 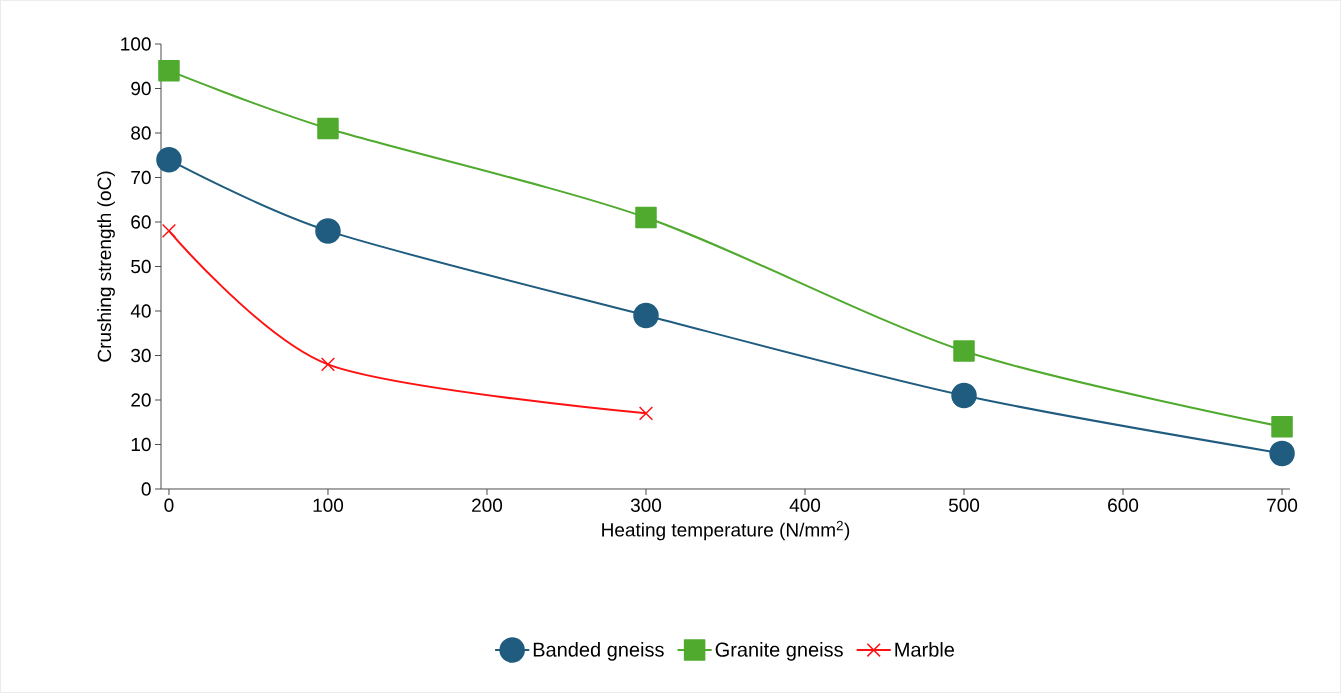 I want to click on legend-label: Banded gneiss, so click(x=598, y=651).